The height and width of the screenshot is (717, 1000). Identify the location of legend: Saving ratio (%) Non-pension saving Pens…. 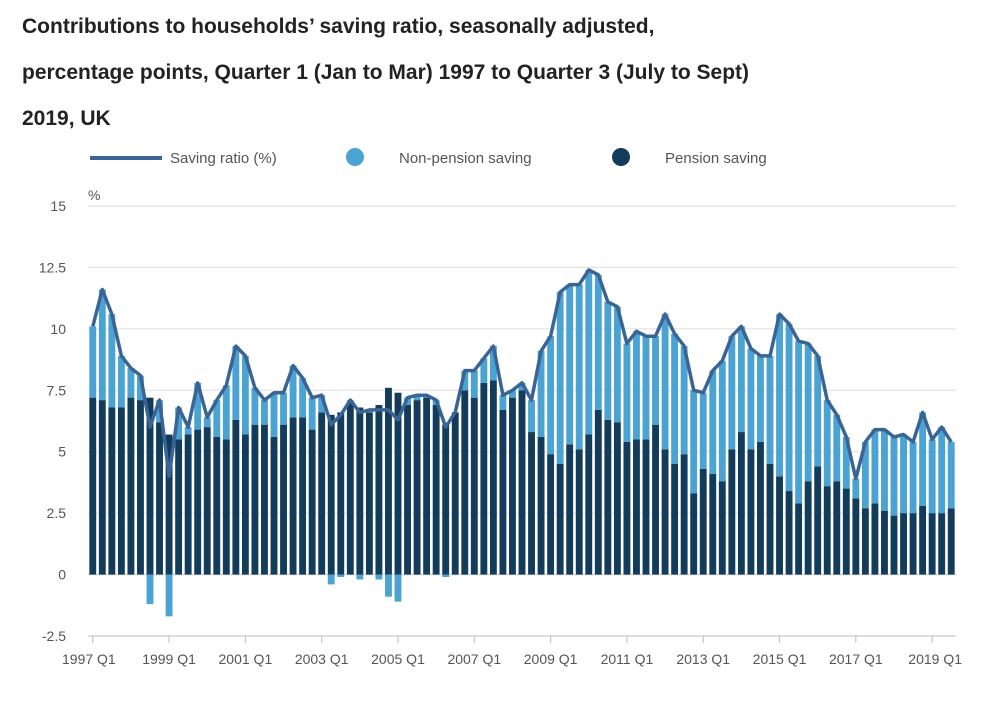
(428, 157).